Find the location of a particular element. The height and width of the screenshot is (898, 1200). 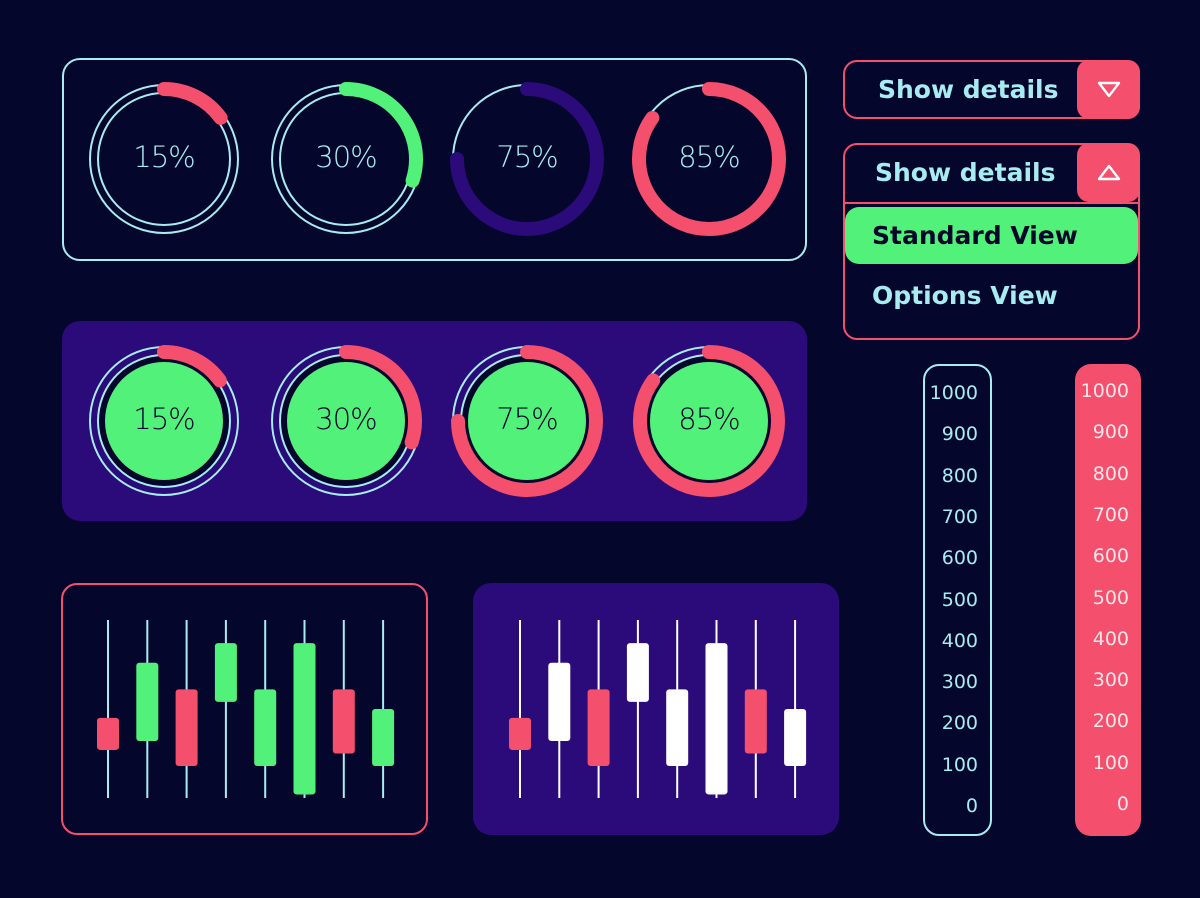

show-details-dropdown-open: Show details Standard View Options View is located at coordinates (991, 241).